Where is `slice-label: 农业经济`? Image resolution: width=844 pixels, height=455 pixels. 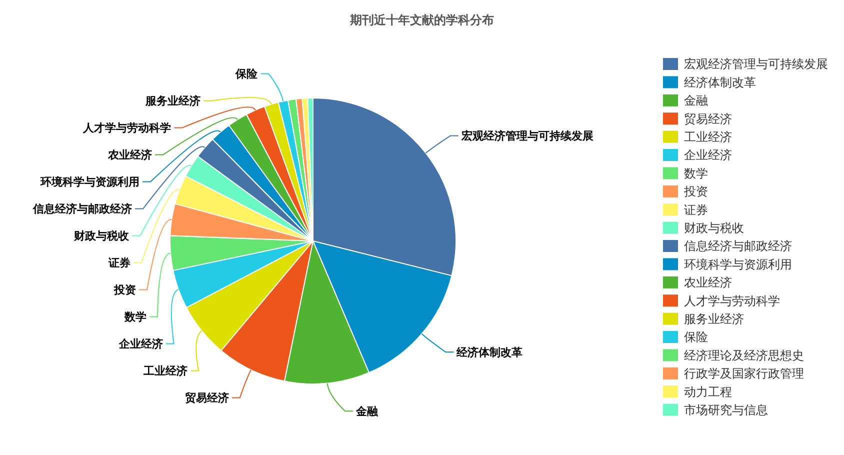
slice-label: 农业经济 is located at coordinates (129, 155).